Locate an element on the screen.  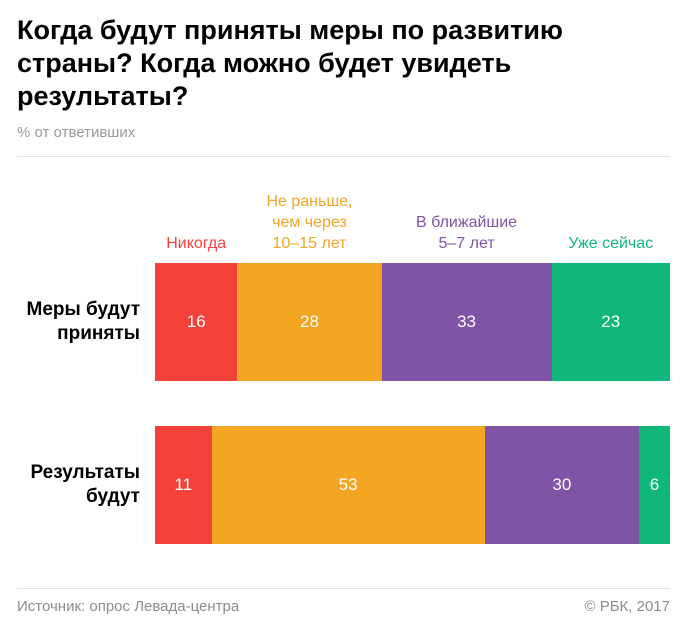
copyright: © РБК, 2017 is located at coordinates (627, 606).